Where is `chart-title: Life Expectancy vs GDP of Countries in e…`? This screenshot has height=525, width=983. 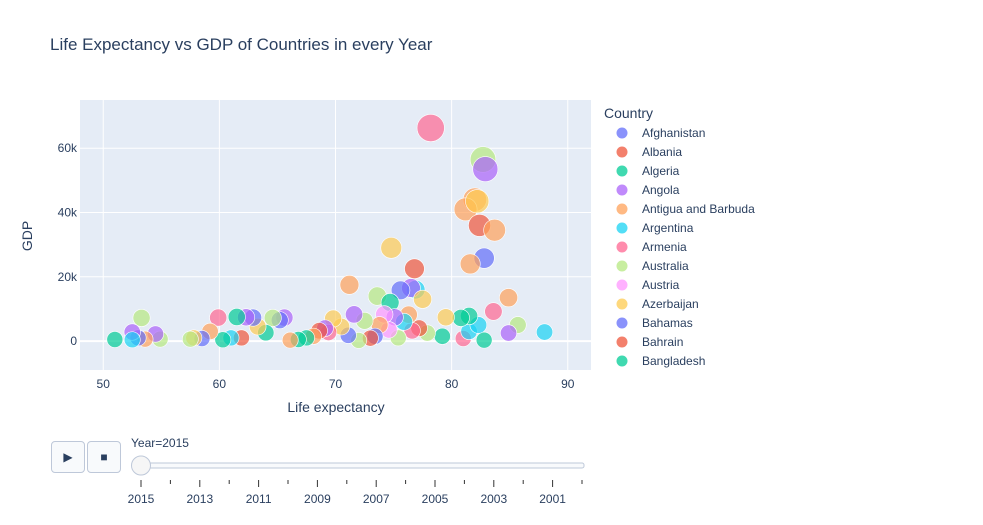
chart-title: Life Expectancy vs GDP of Countries in e… is located at coordinates (241, 44).